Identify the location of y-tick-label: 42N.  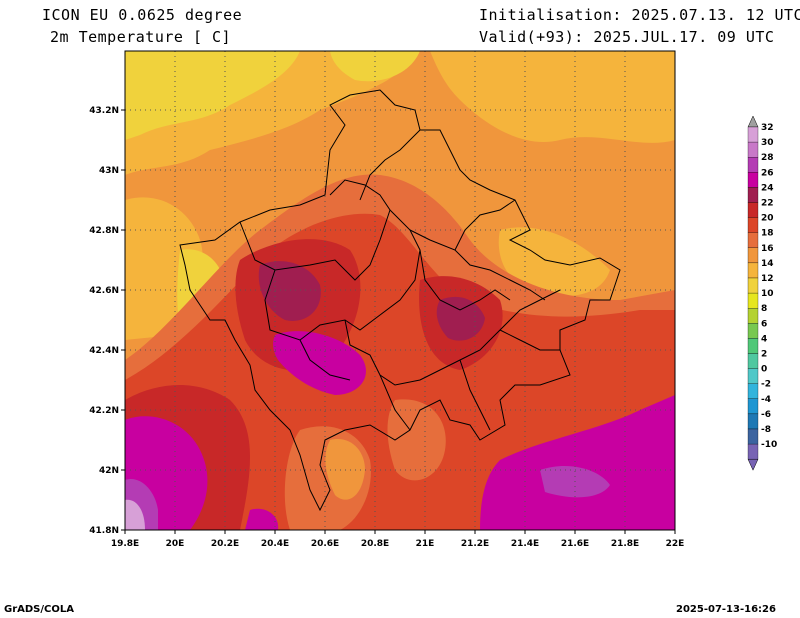
(109, 471).